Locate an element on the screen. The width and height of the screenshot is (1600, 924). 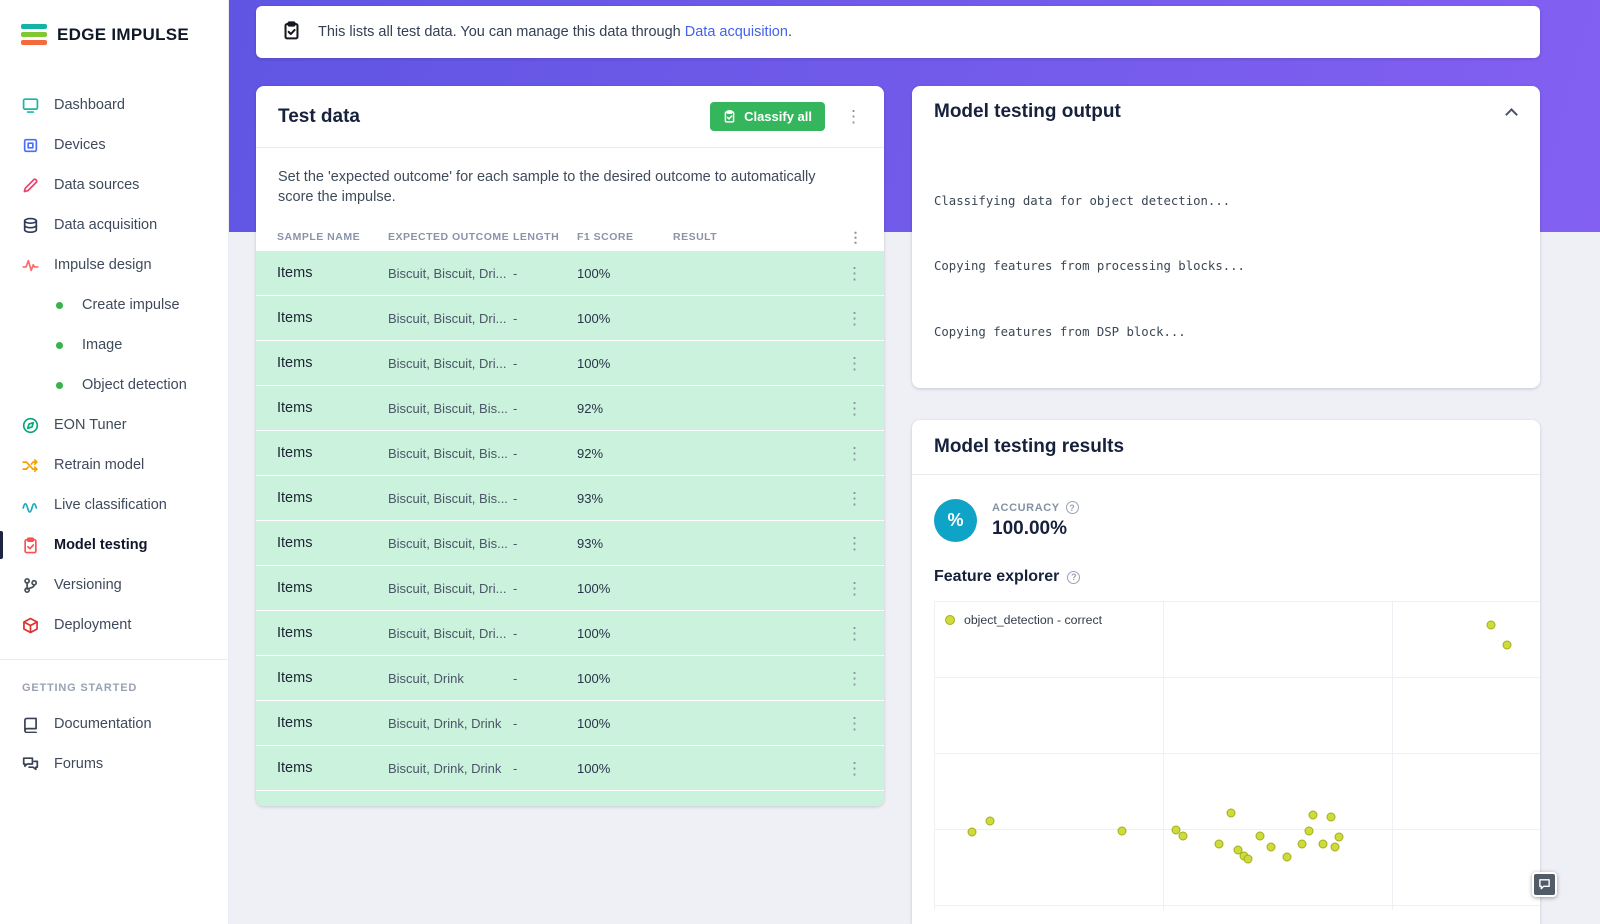
cell-expected-outcome: Biscuit, Drink, Drink is located at coordinates (445, 723).